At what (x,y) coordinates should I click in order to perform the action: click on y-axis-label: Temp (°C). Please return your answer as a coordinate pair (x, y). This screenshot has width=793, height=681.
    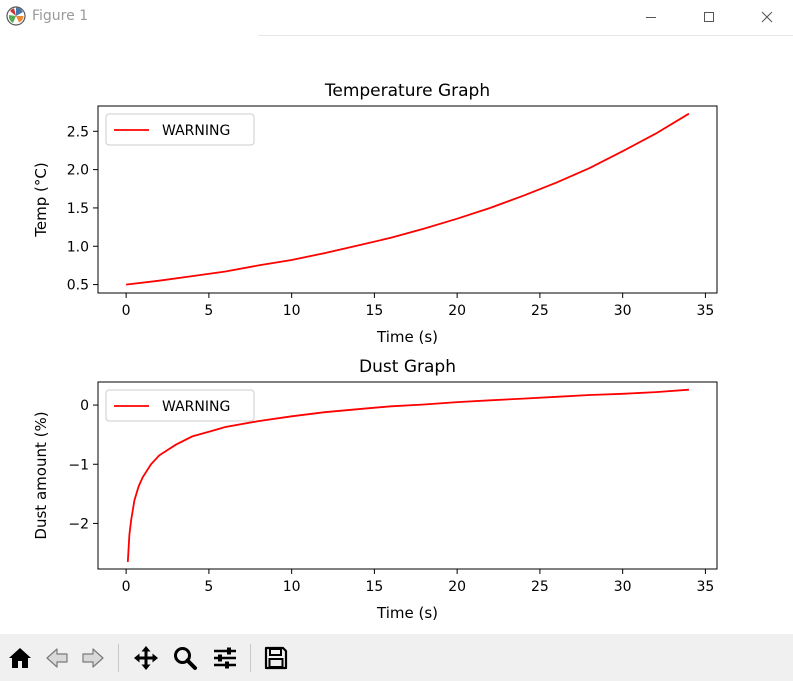
    Looking at the image, I should click on (41, 199).